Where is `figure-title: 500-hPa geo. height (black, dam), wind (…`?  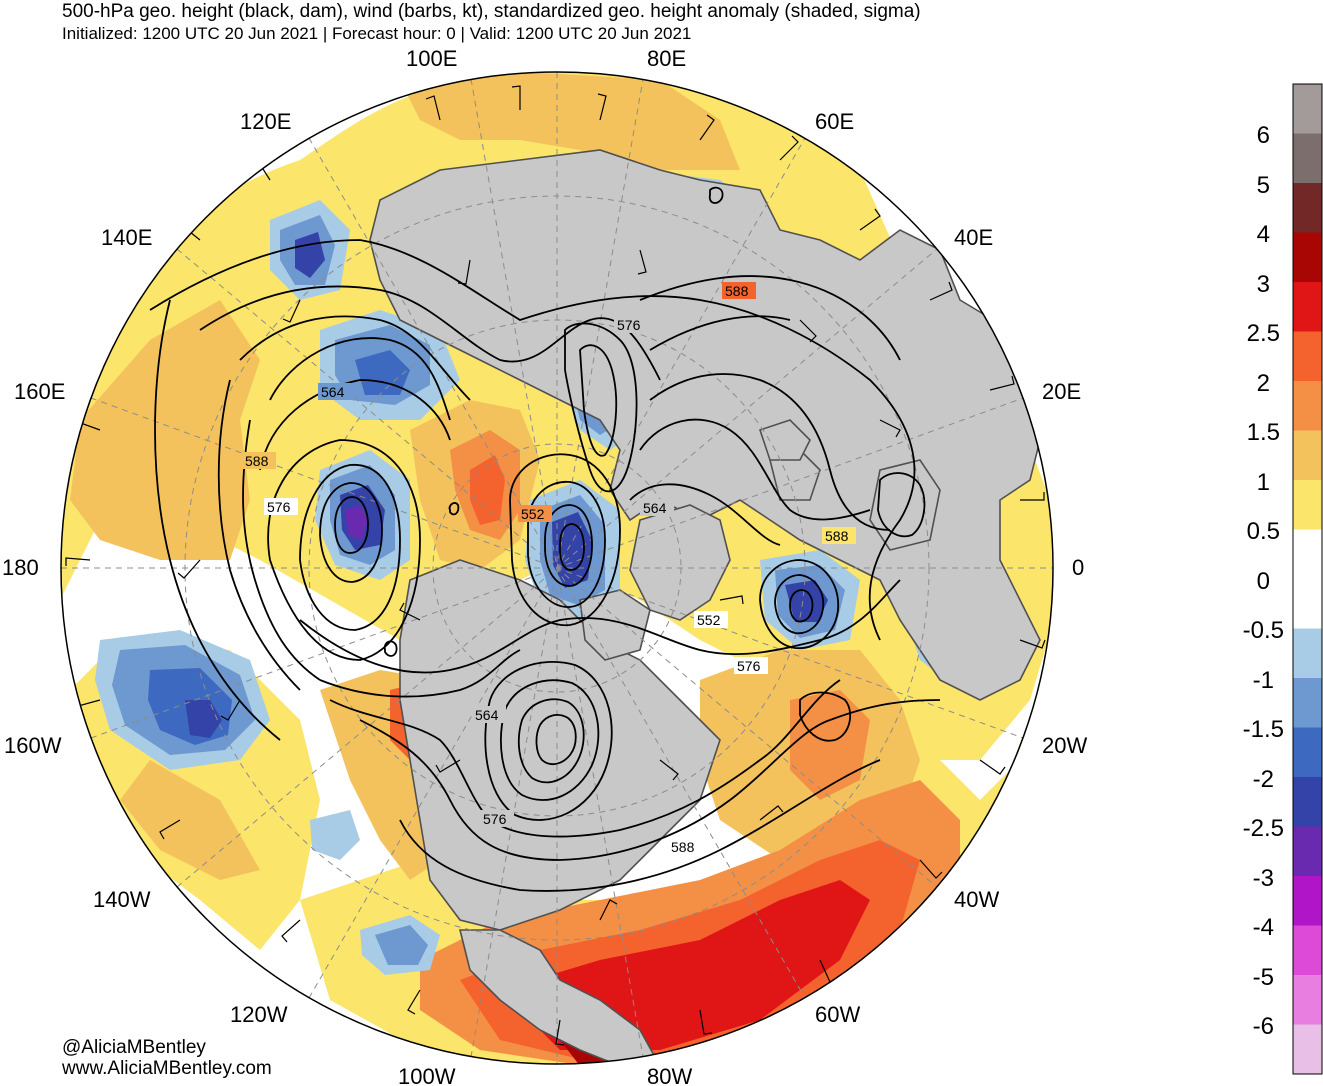
figure-title: 500-hPa geo. height (black, dam), wind (… is located at coordinates (491, 11).